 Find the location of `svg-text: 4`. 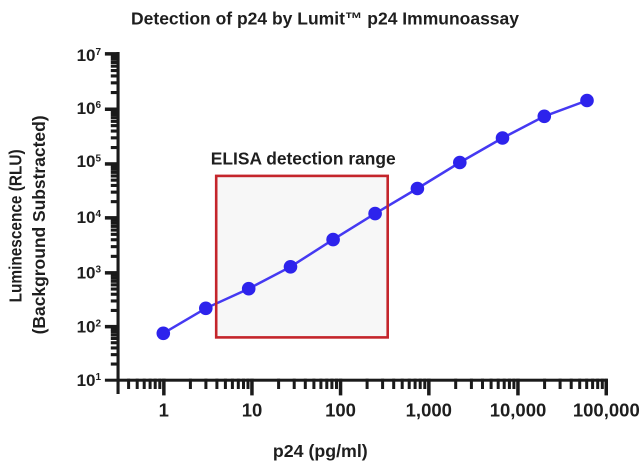

svg-text: 4 is located at coordinates (99, 214).